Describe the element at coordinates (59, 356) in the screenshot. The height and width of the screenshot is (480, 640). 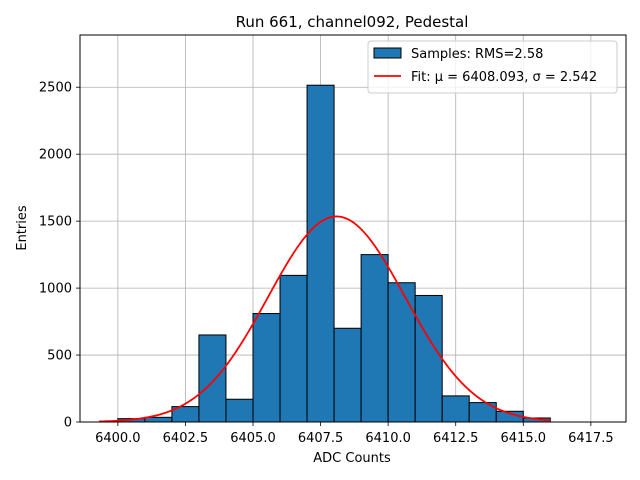
I see `y-tick-label: 500` at that location.